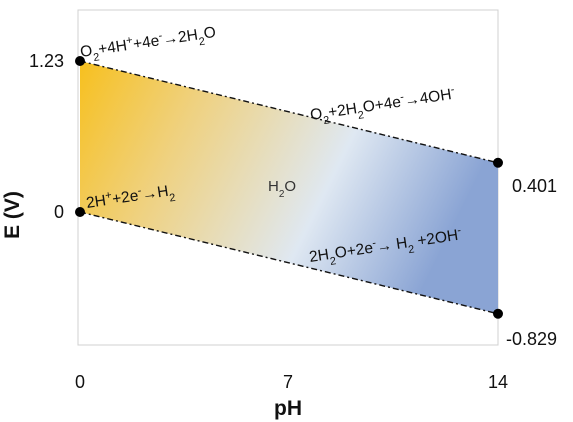  I want to click on point-h2-ph14, so click(498, 313).